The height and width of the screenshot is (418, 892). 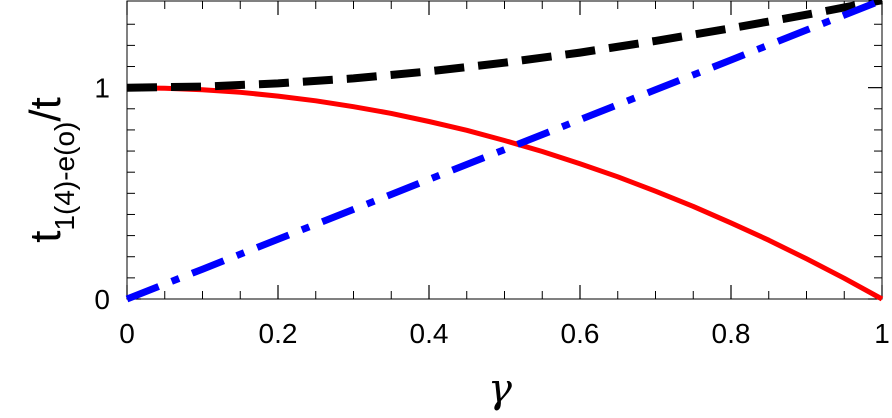 I want to click on svg-text: t1(4)-e(o)/t, so click(x=50, y=170).